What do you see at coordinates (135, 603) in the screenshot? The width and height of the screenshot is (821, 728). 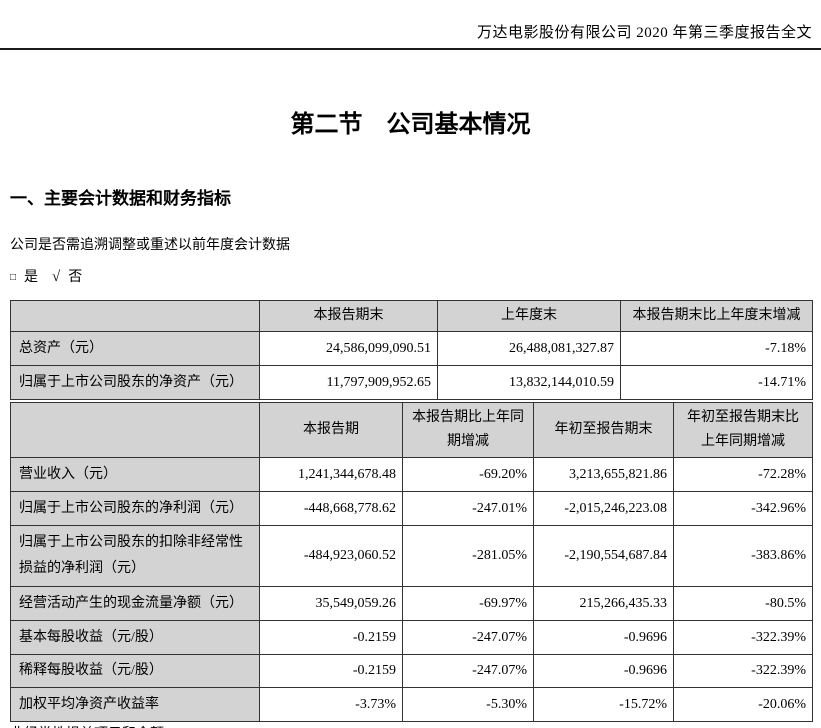 I see `row-label: 经营活动产生的现金流量净额（元）` at bounding box center [135, 603].